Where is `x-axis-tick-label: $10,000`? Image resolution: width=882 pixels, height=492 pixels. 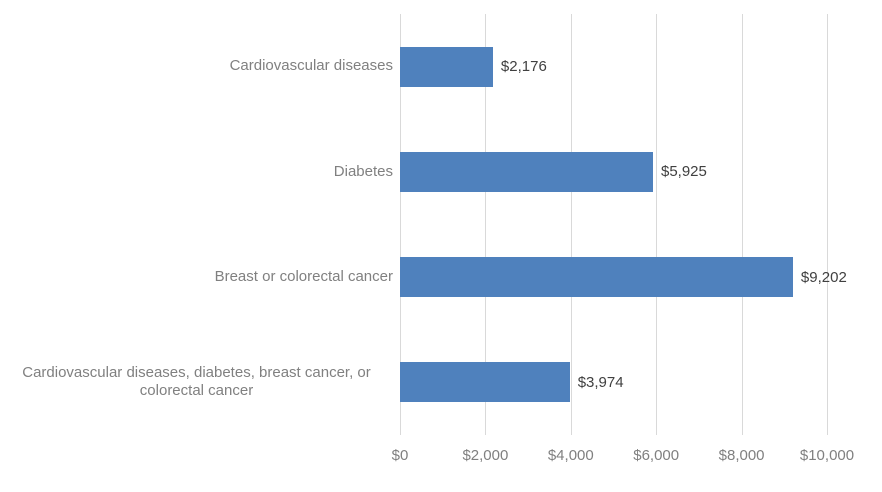 x-axis-tick-label: $10,000 is located at coordinates (827, 455).